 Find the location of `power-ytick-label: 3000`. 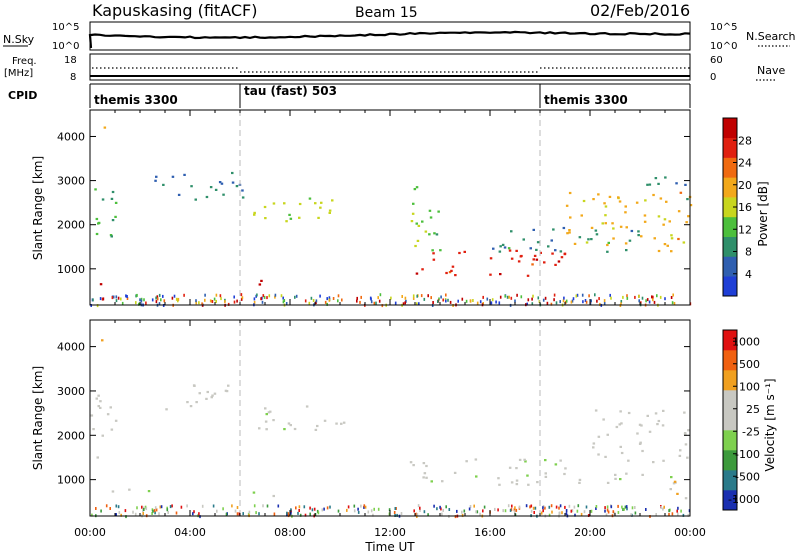

power-ytick-label: 3000 is located at coordinates (71, 181).